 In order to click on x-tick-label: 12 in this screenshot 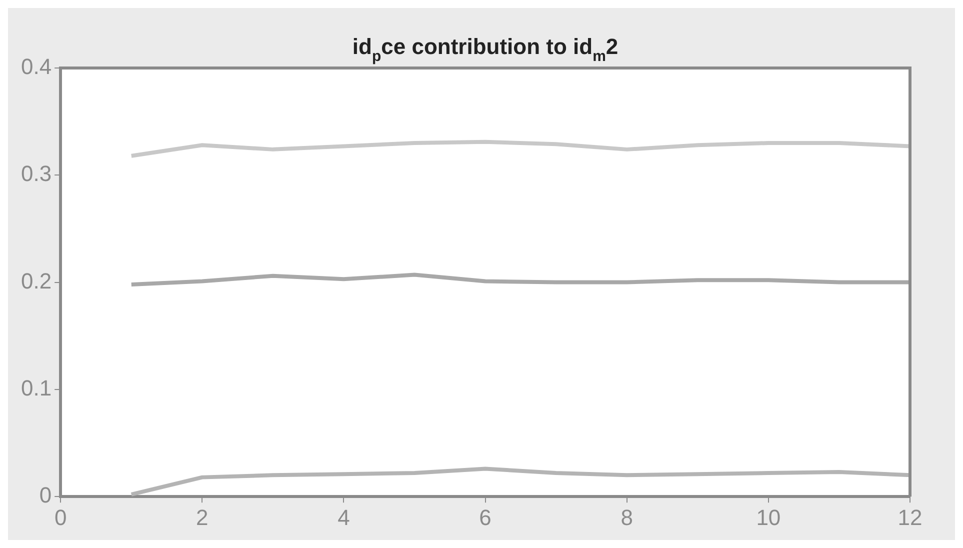, I will do `click(910, 517)`.